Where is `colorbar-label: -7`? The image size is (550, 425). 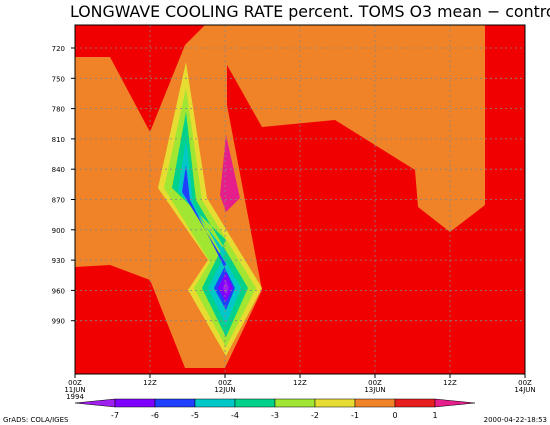 colorbar-label: -7 is located at coordinates (115, 415).